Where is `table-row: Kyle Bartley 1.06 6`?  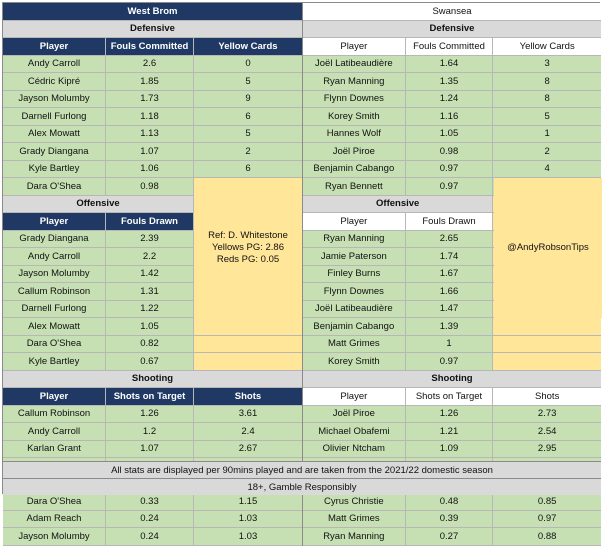 table-row: Kyle Bartley 1.06 6 is located at coordinates (152, 169).